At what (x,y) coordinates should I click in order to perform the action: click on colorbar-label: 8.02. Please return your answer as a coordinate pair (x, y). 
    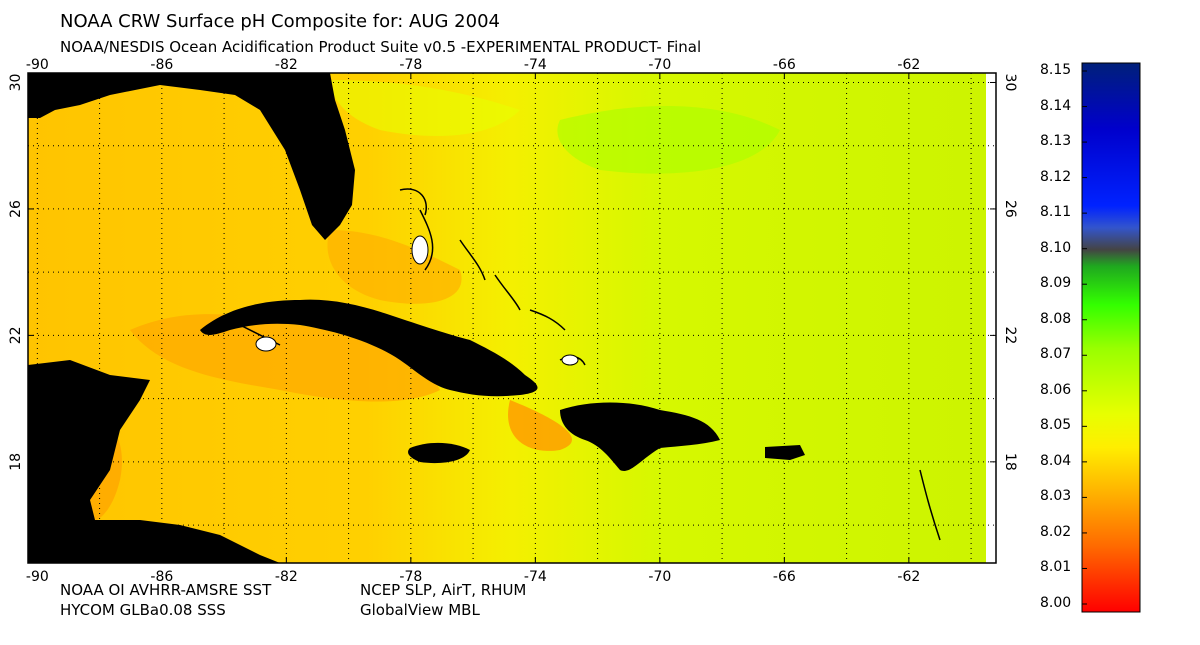
    Looking at the image, I should click on (1056, 531).